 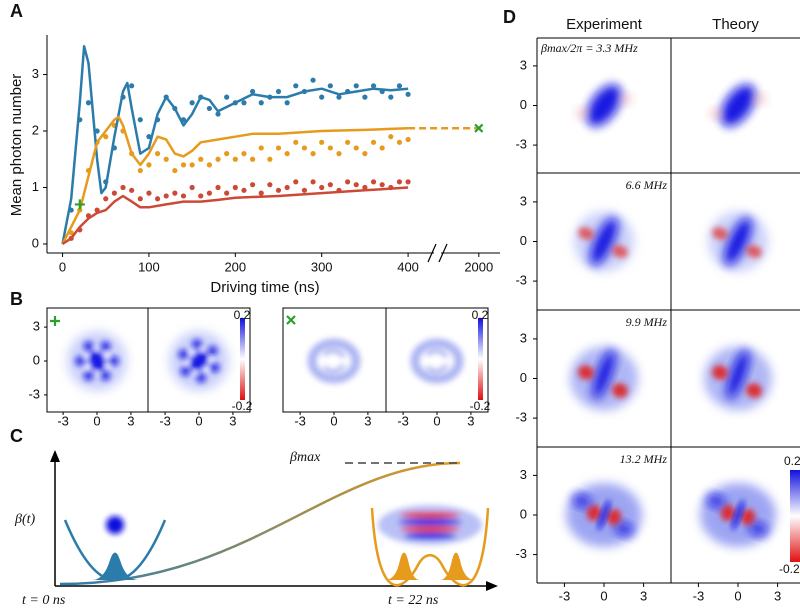 What do you see at coordinates (735, 24) in the screenshot?
I see `column-header: Theory` at bounding box center [735, 24].